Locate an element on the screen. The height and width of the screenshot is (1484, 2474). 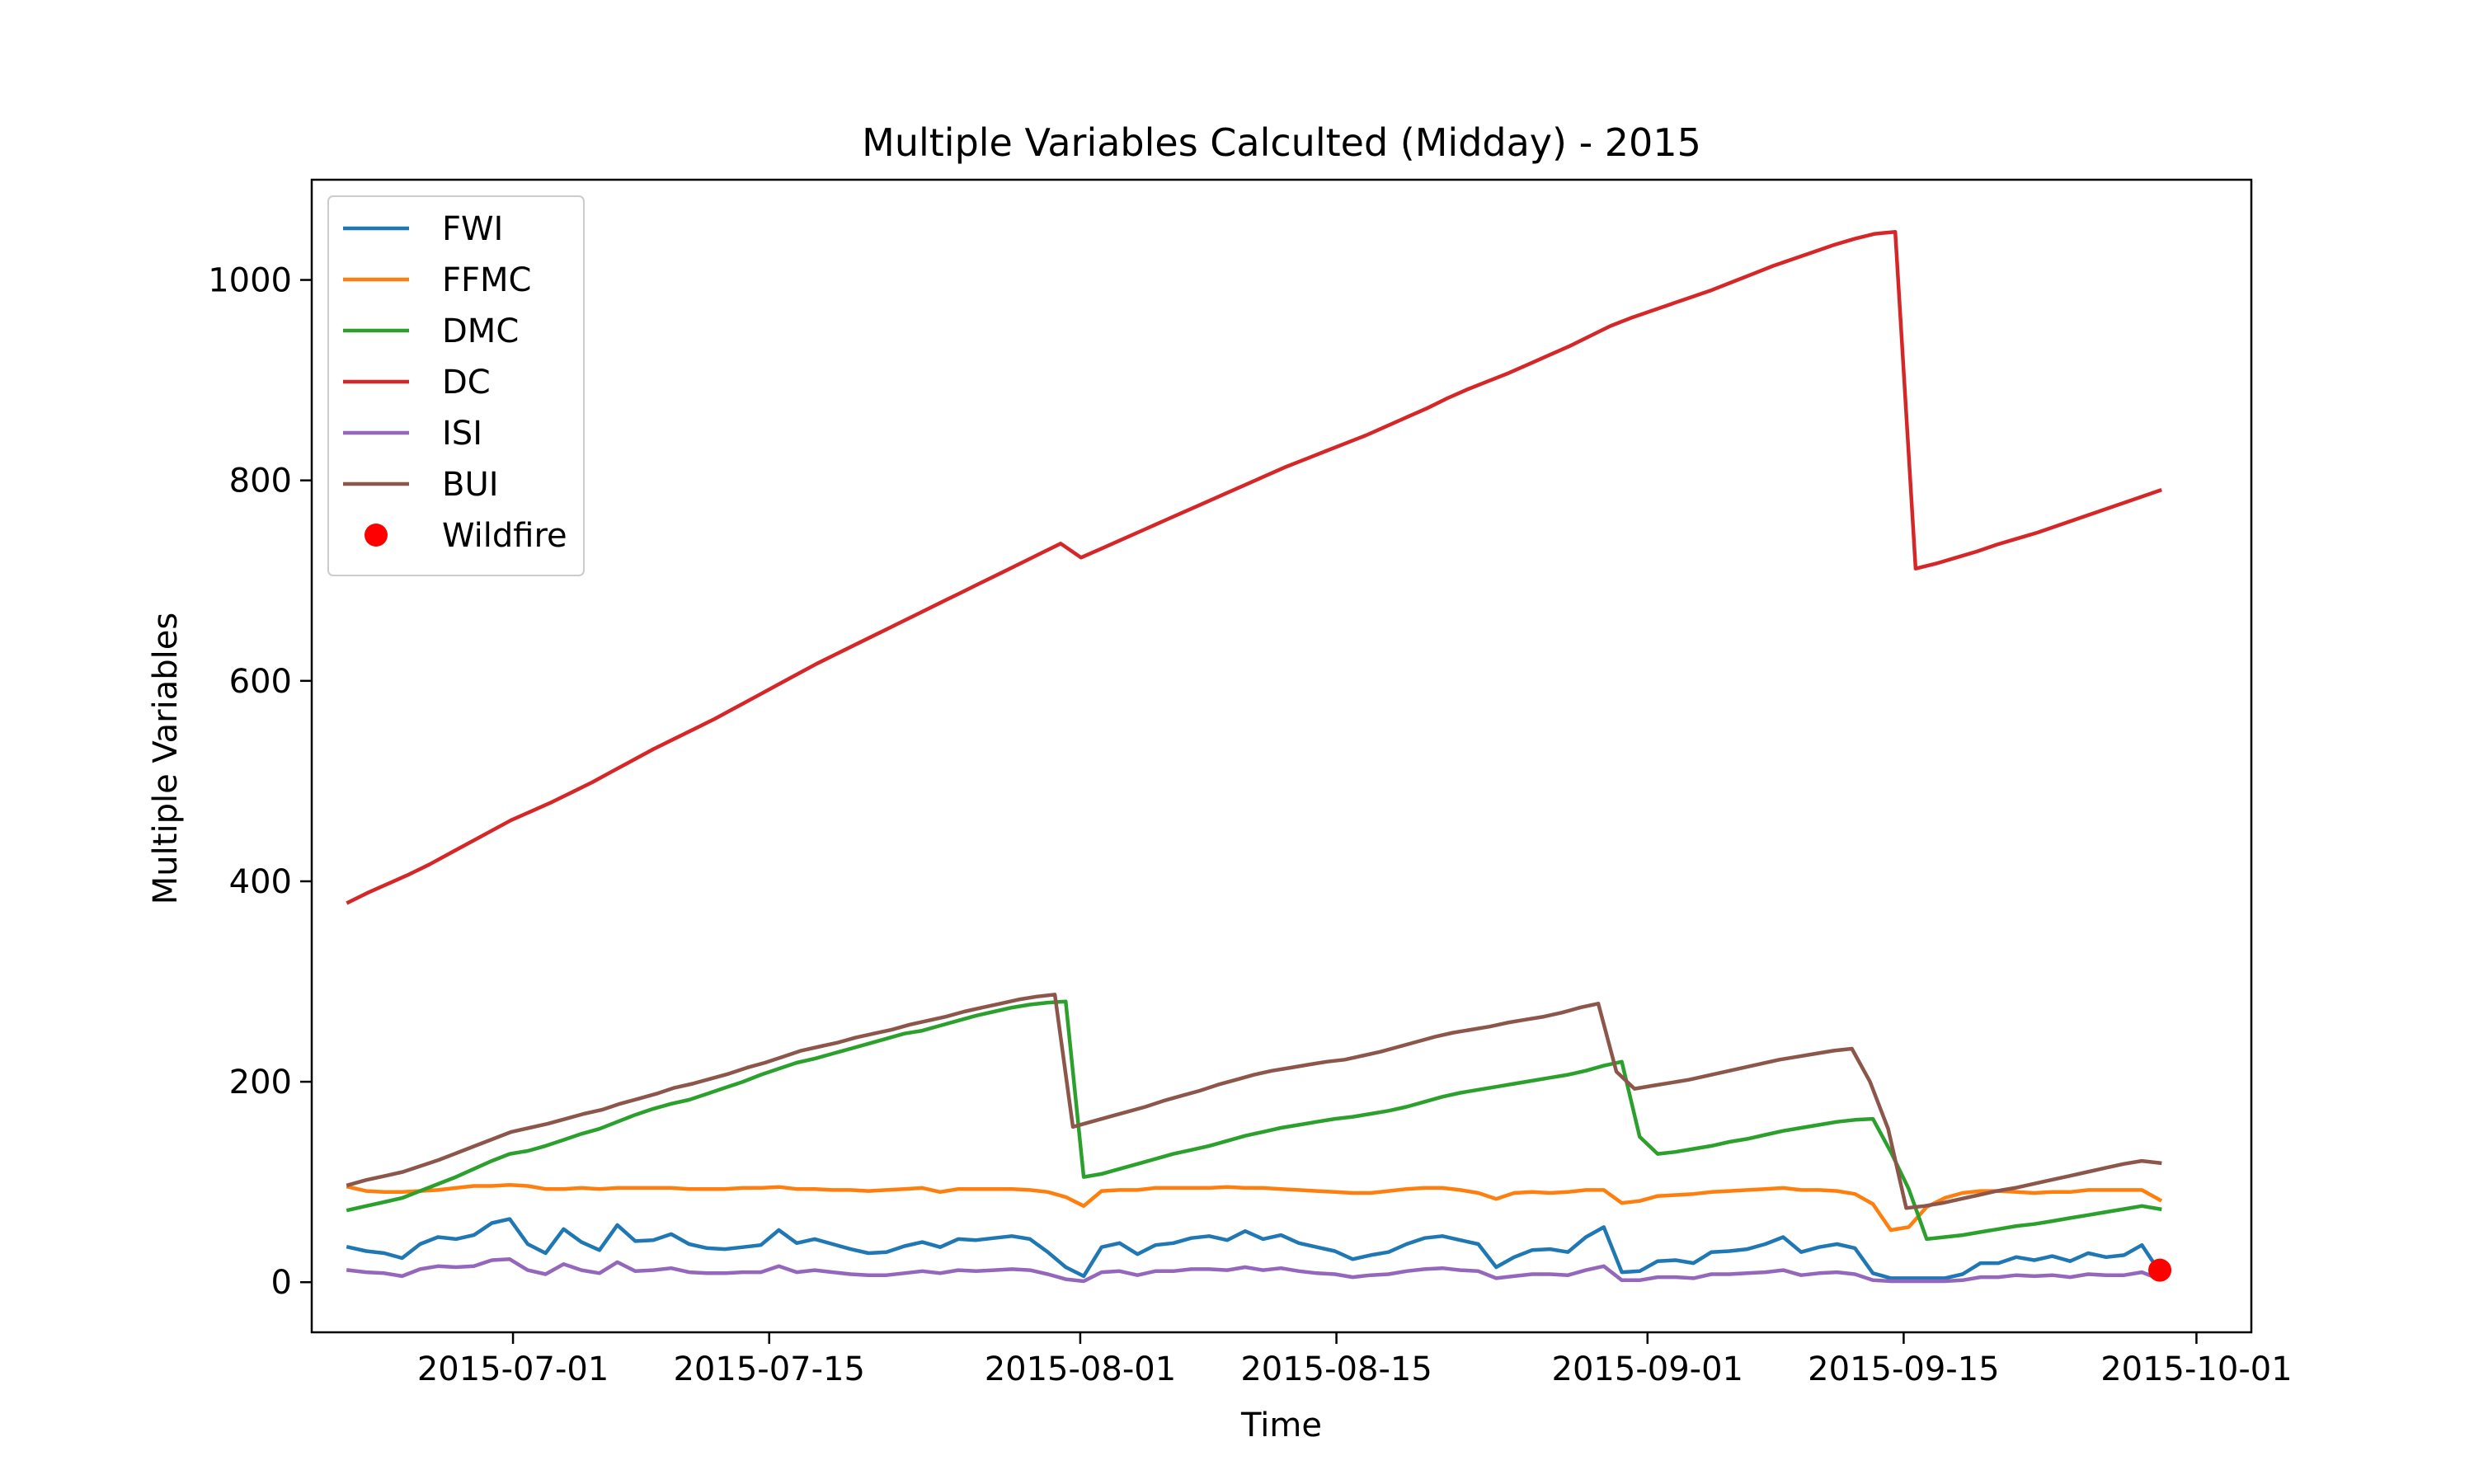
series-line-ffmc is located at coordinates (1254, 1208).